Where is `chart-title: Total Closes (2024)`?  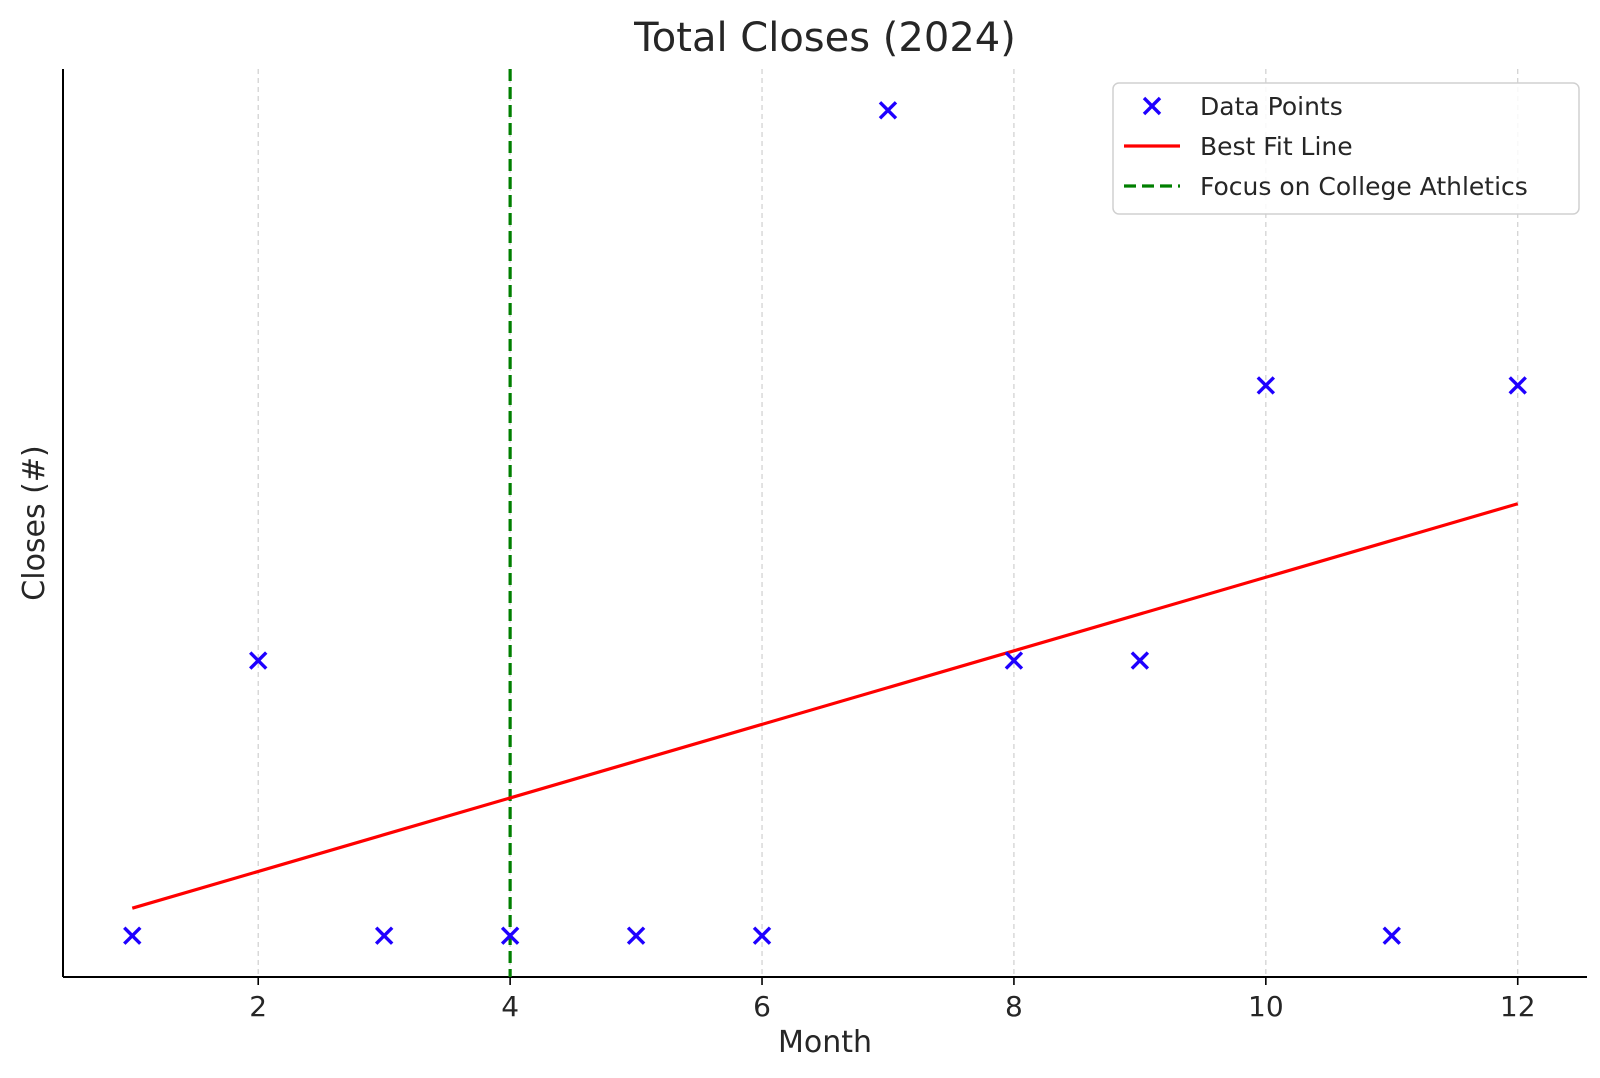 chart-title: Total Closes (2024) is located at coordinates (824, 38).